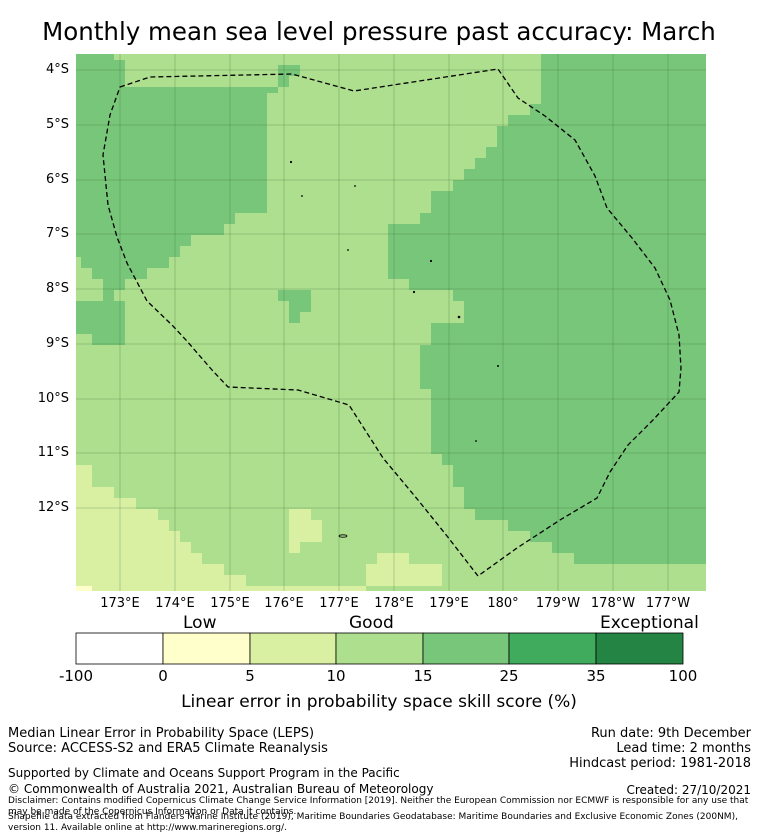  I want to click on islands, so click(394, 349).